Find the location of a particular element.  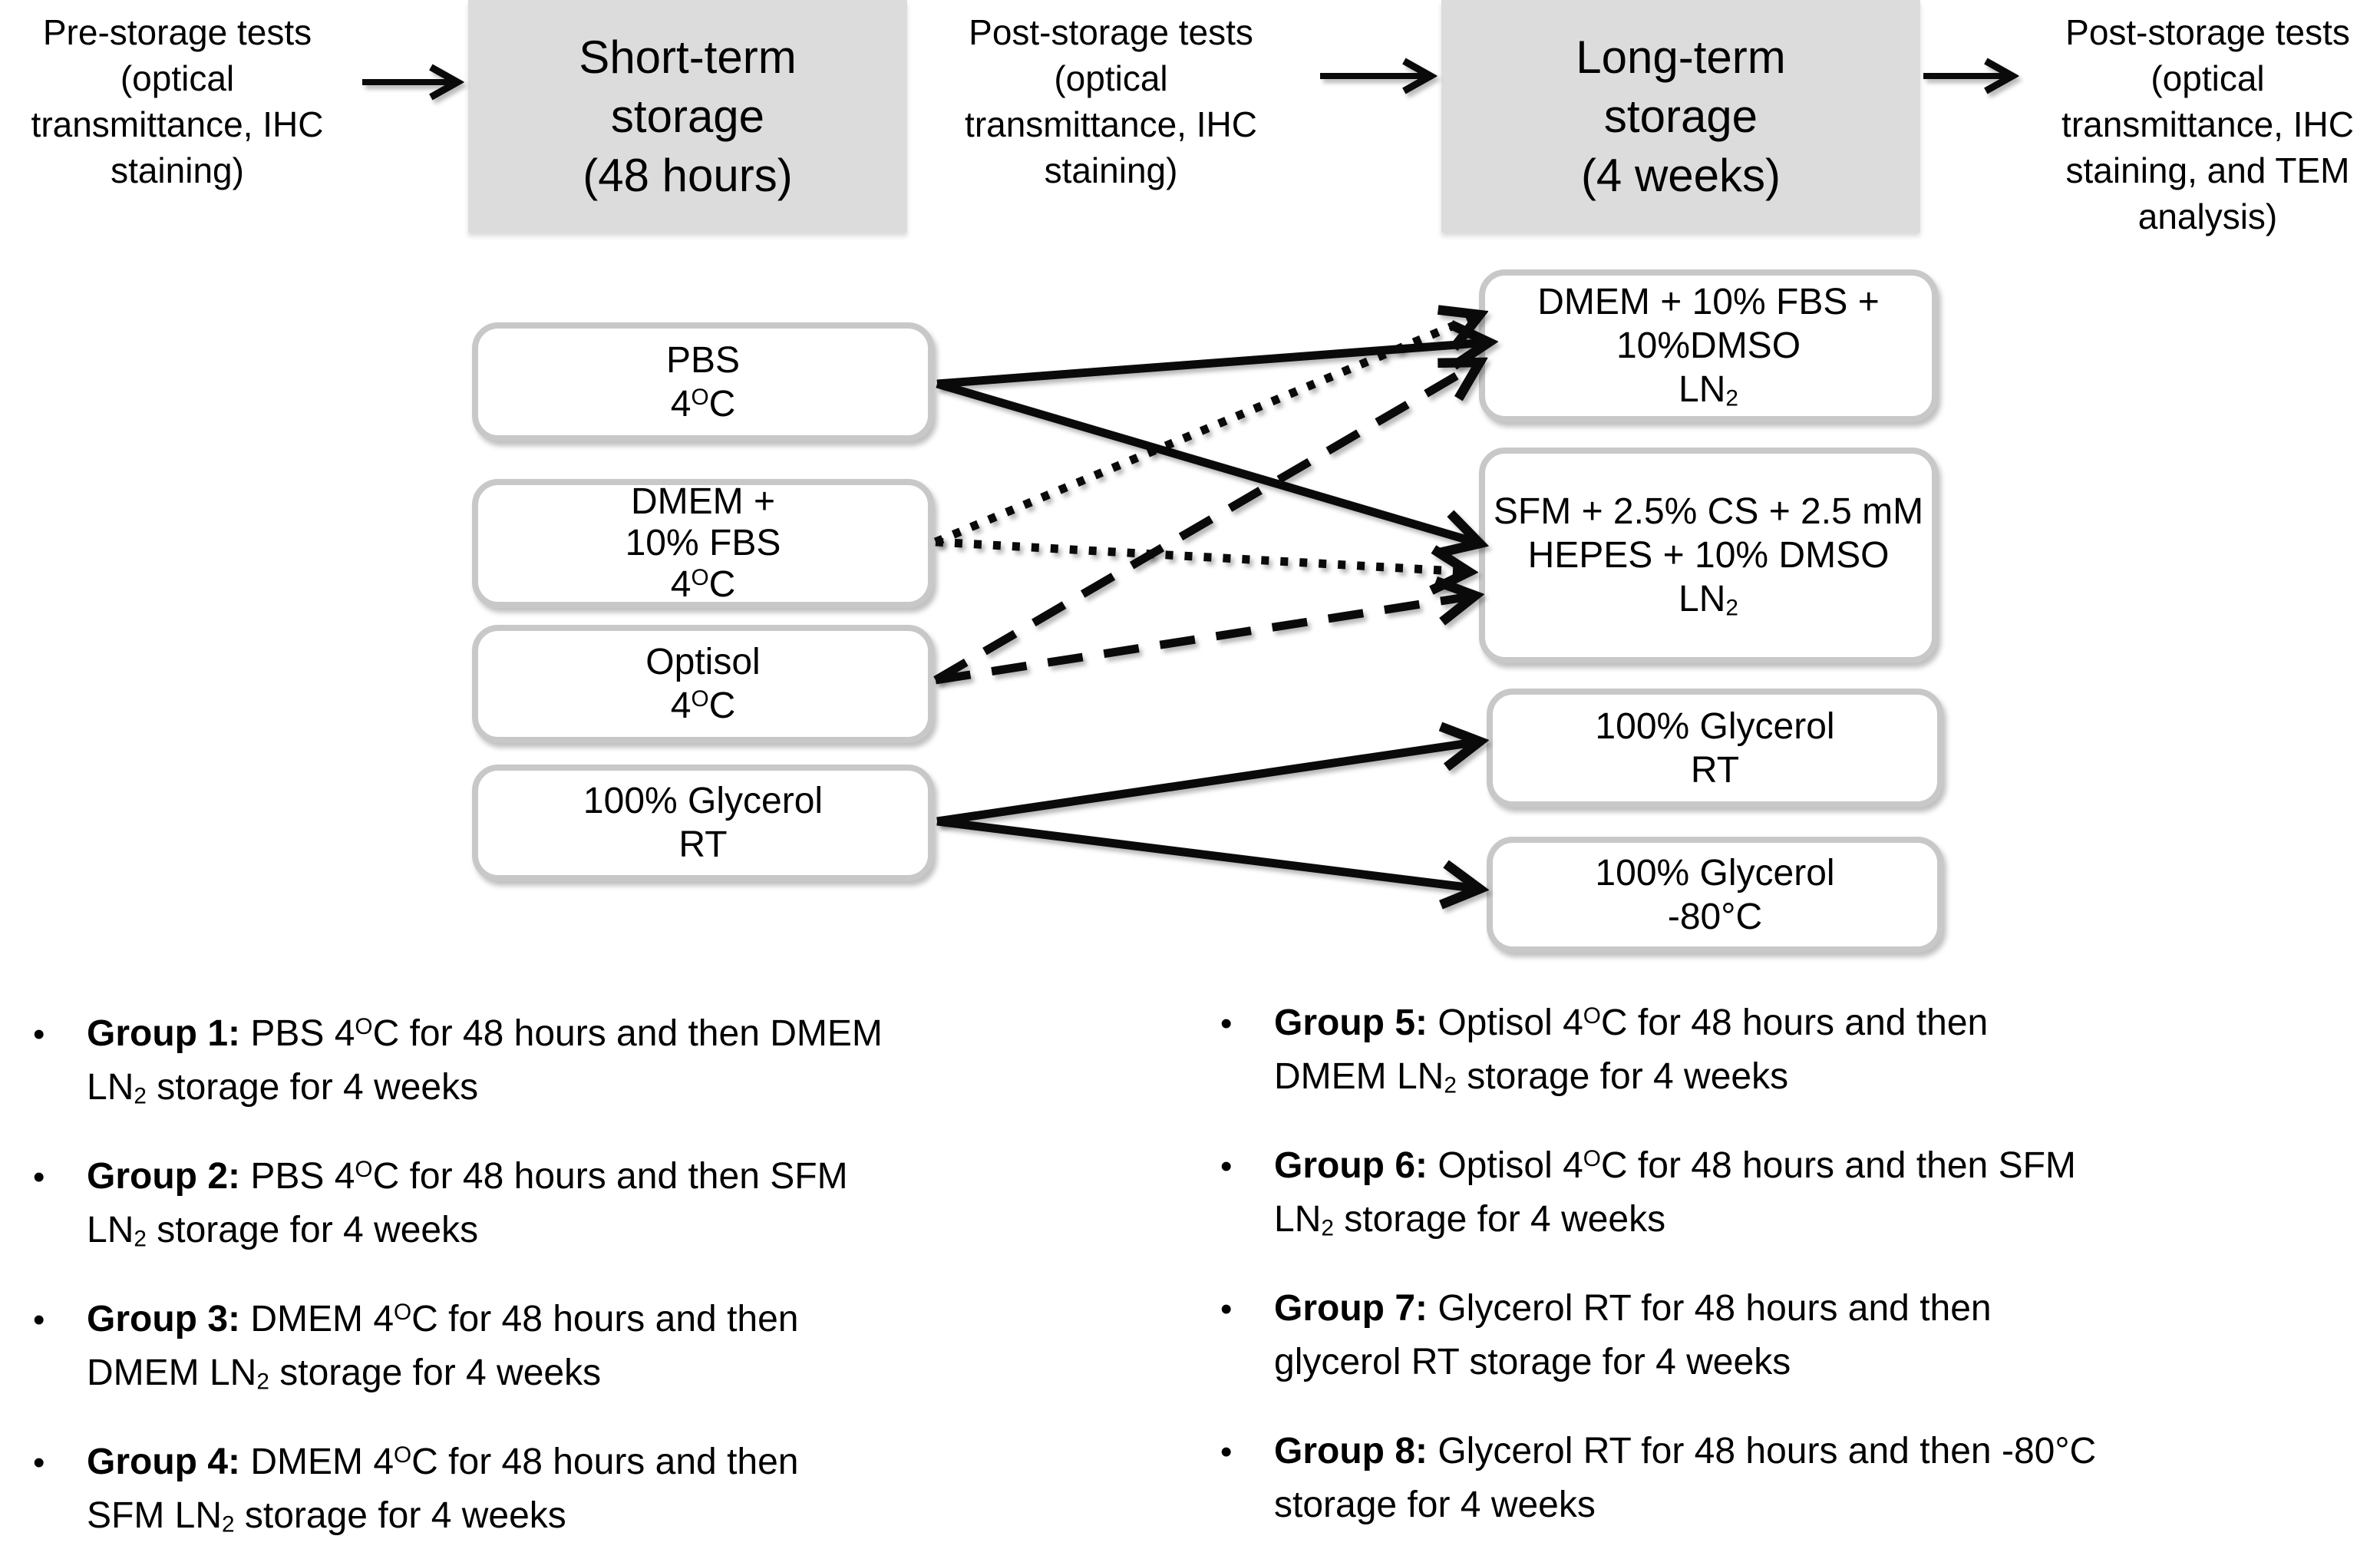

node-pbs-4c: PBS 4OC is located at coordinates (703, 381).